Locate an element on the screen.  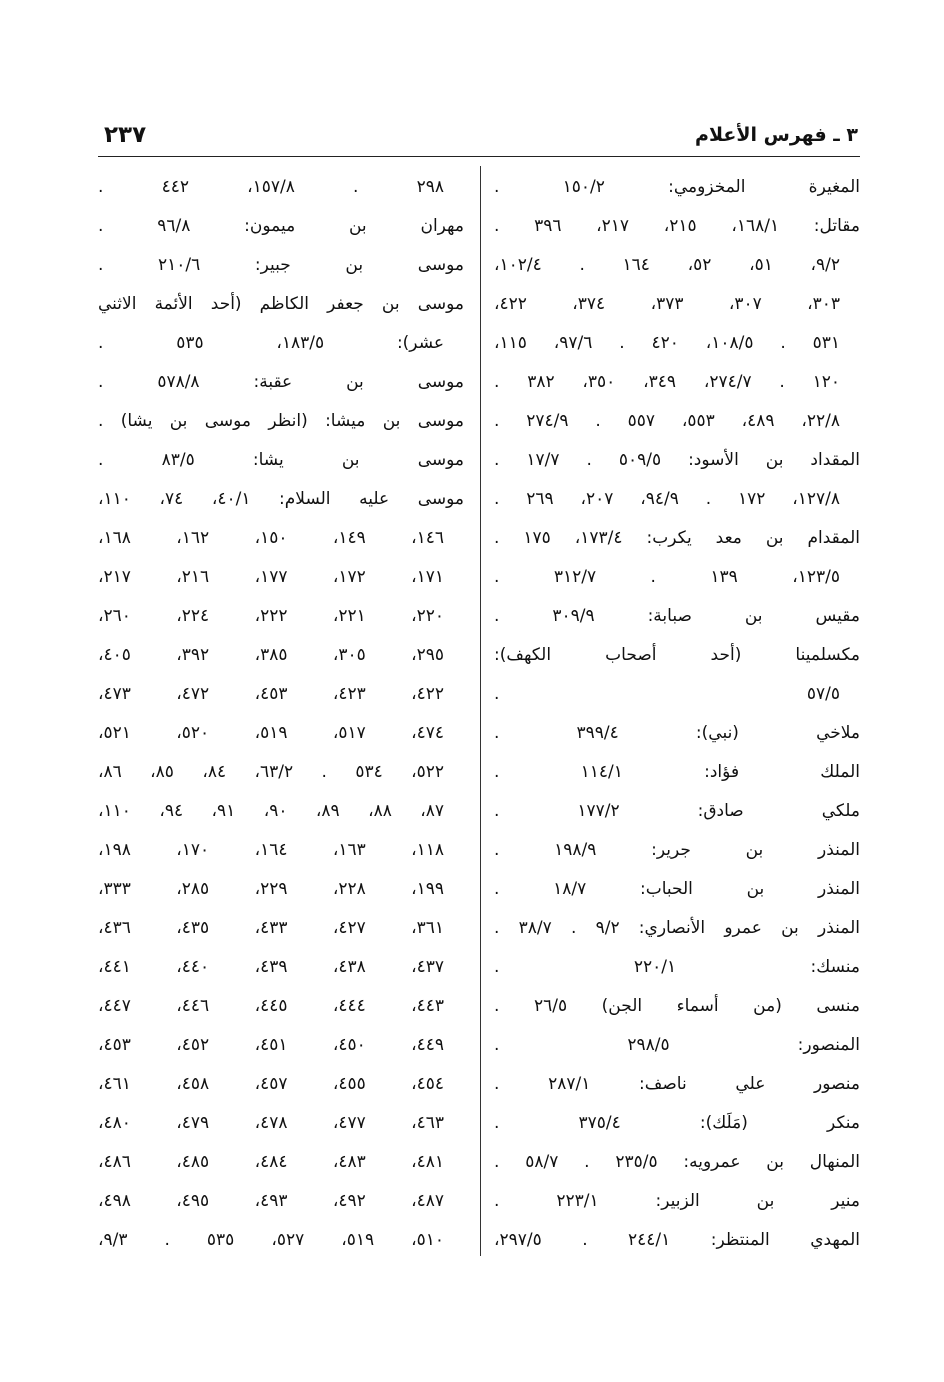
index-entry: المنذر بن عمرو الأنصاري: ٩/٢ . ٣٨/٧ . is located at coordinates (677, 928).